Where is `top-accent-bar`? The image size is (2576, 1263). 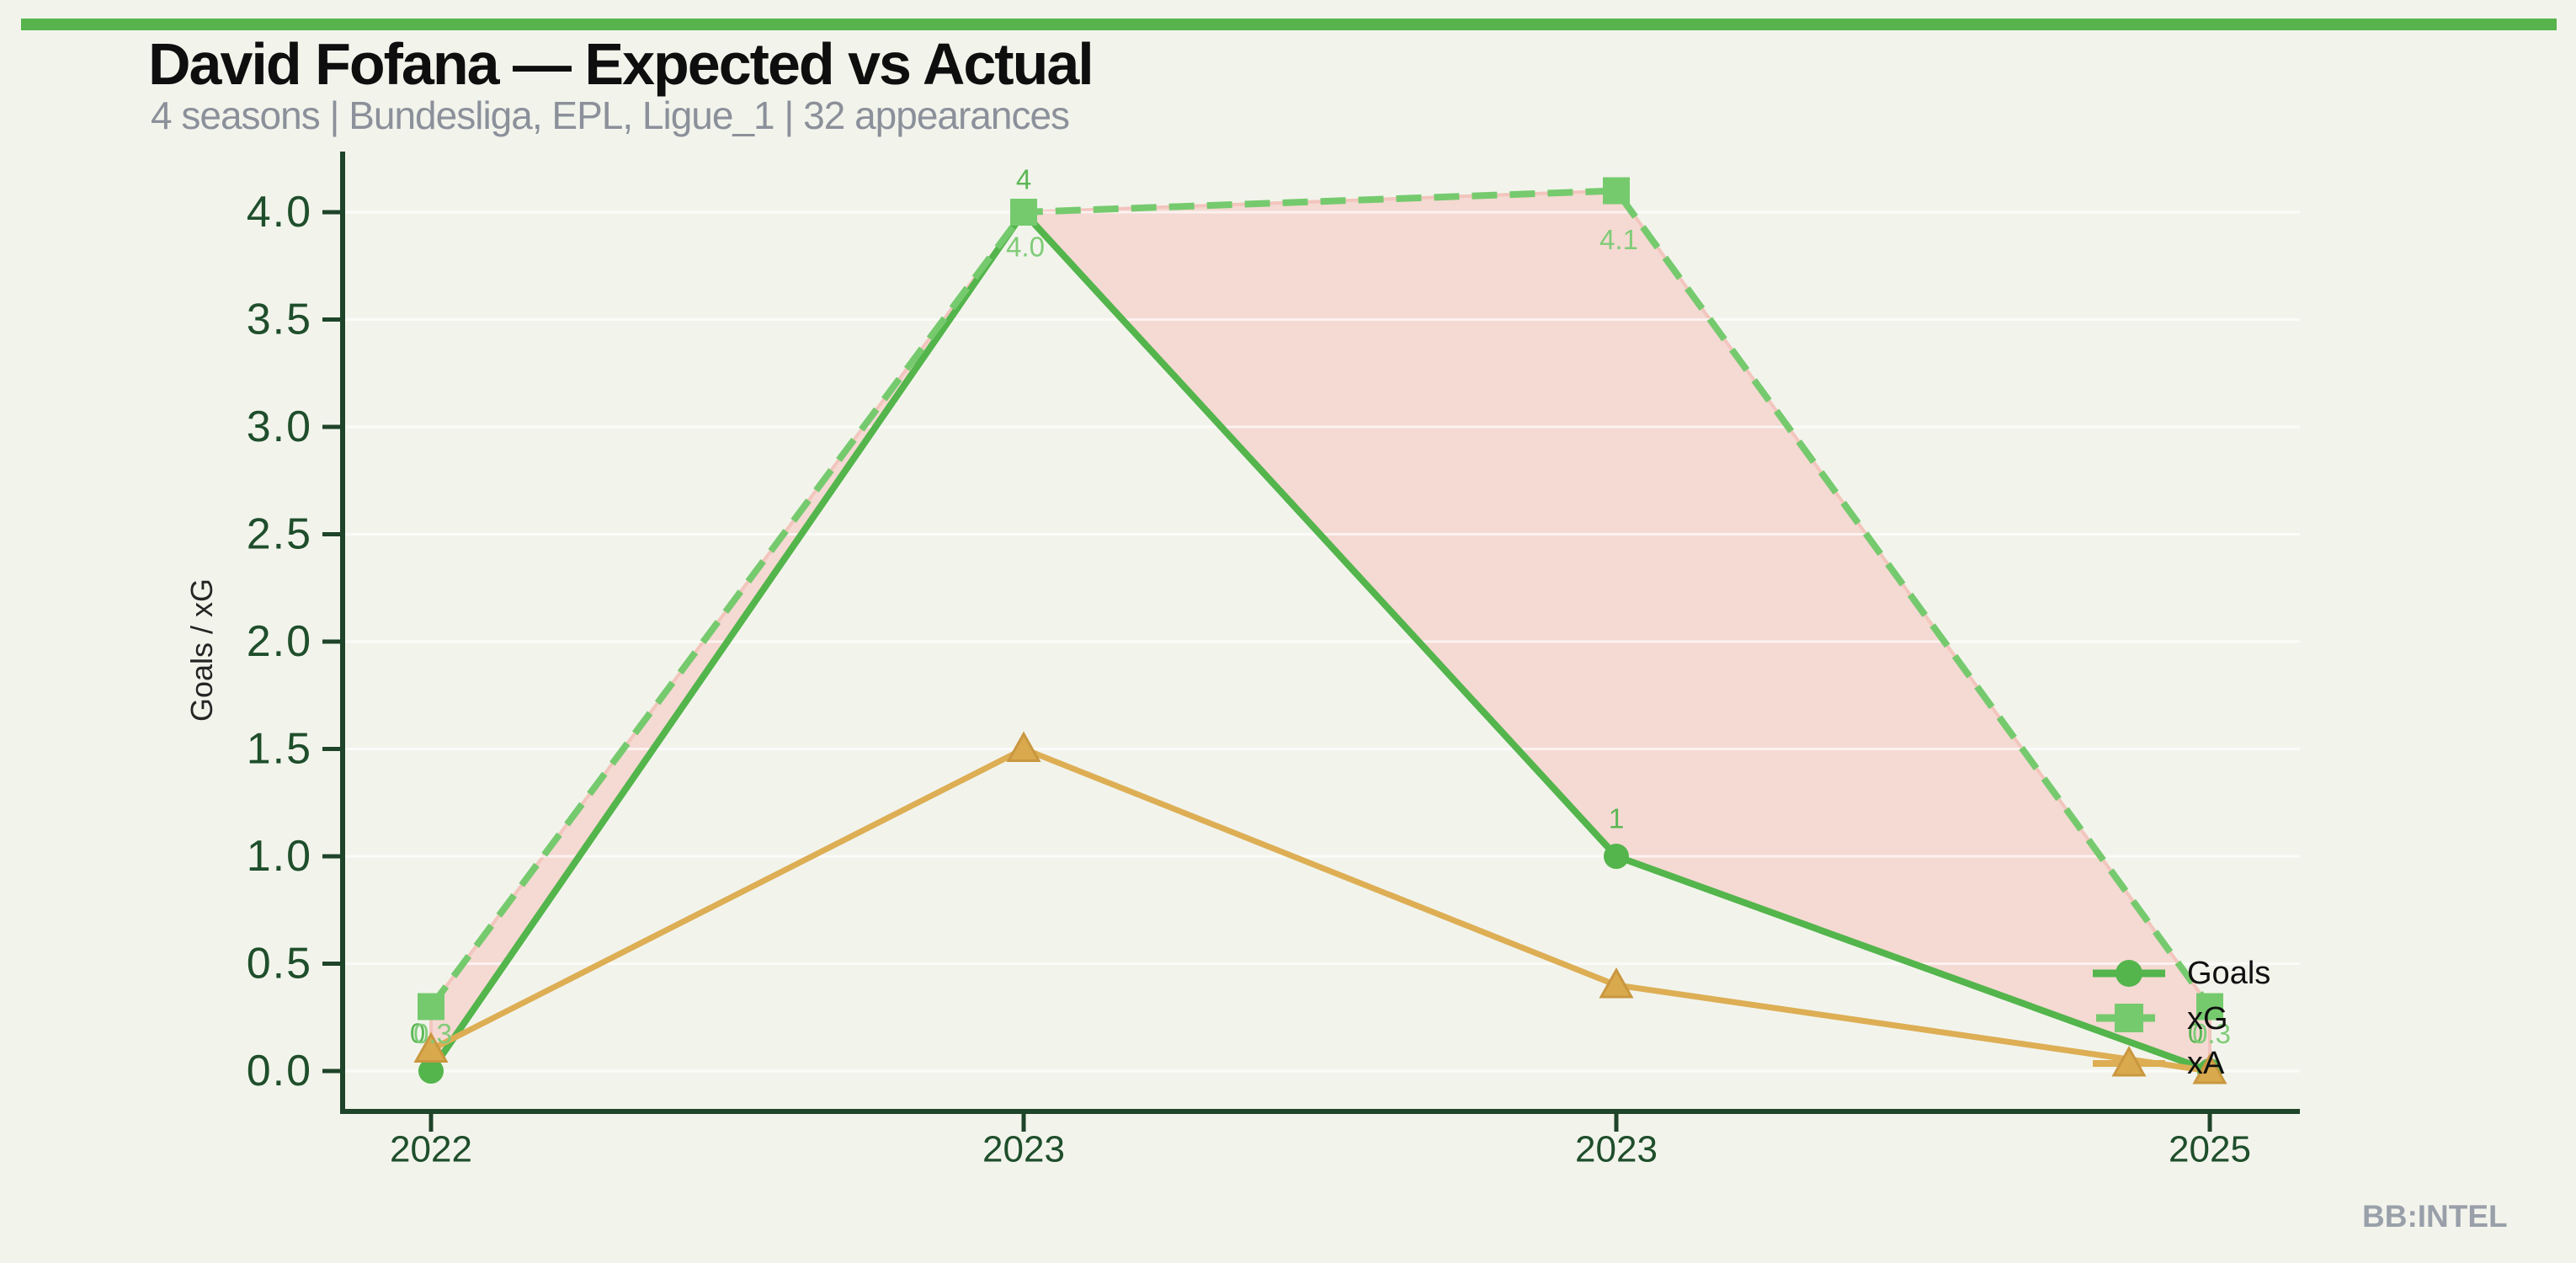
top-accent-bar is located at coordinates (1289, 24).